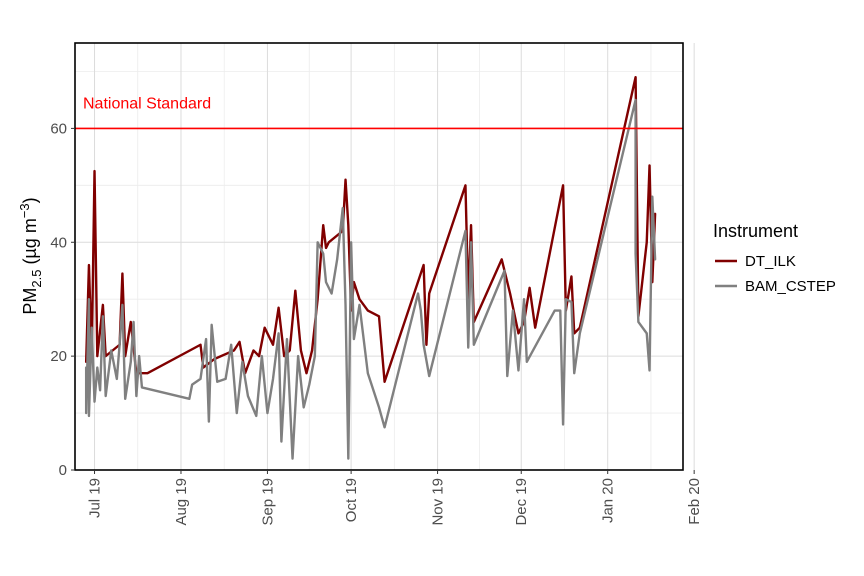 The width and height of the screenshot is (864, 576). I want to click on y-axis-title: PM2.5 (µg m−3), so click(30, 255).